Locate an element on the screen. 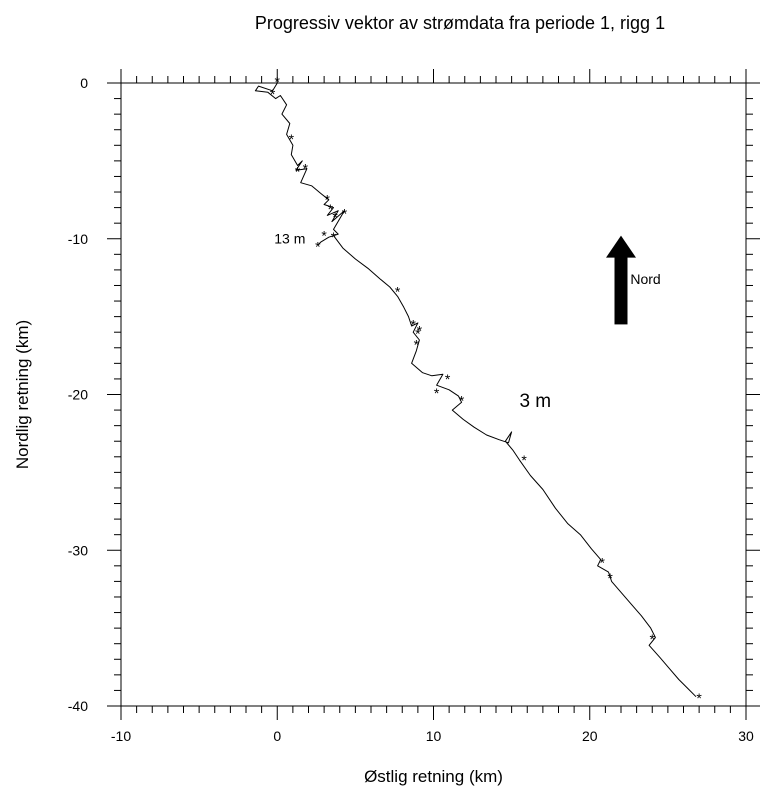 This screenshot has width=760, height=793. y-tick-label: -20 is located at coordinates (78, 395).